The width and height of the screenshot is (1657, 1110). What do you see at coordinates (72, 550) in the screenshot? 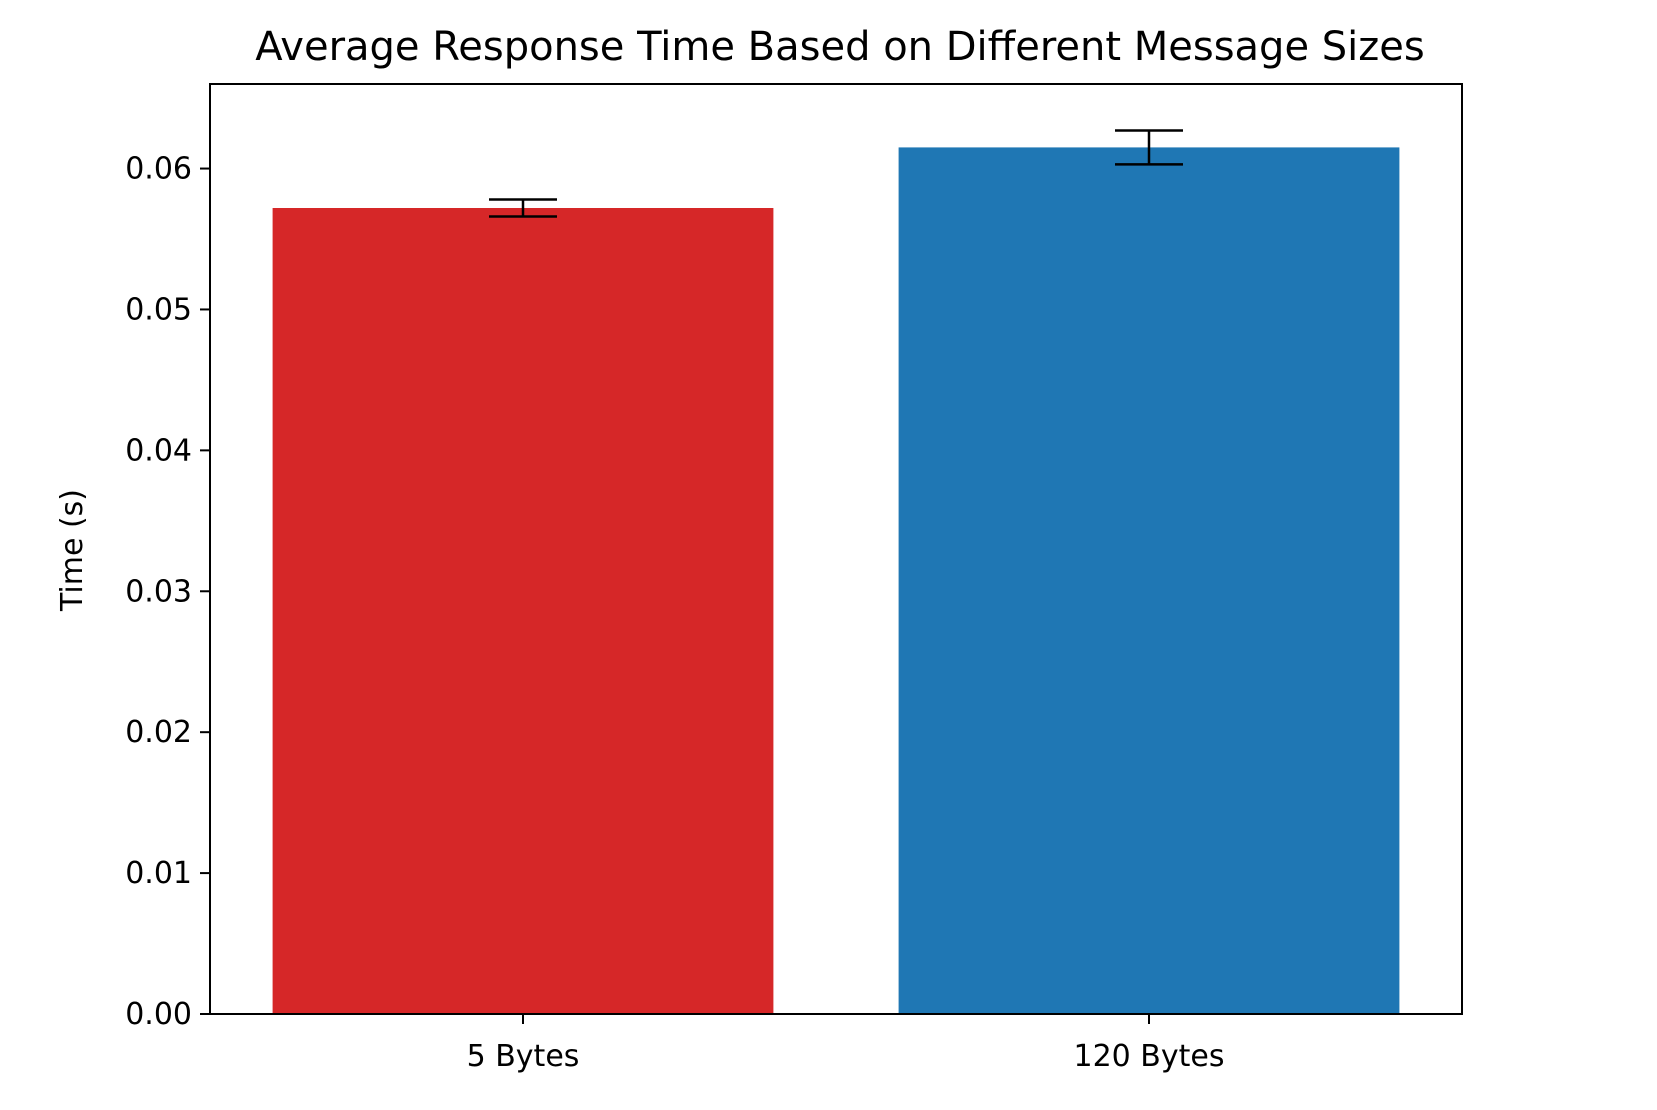
I see `y-axis-label: Time (s)` at bounding box center [72, 550].